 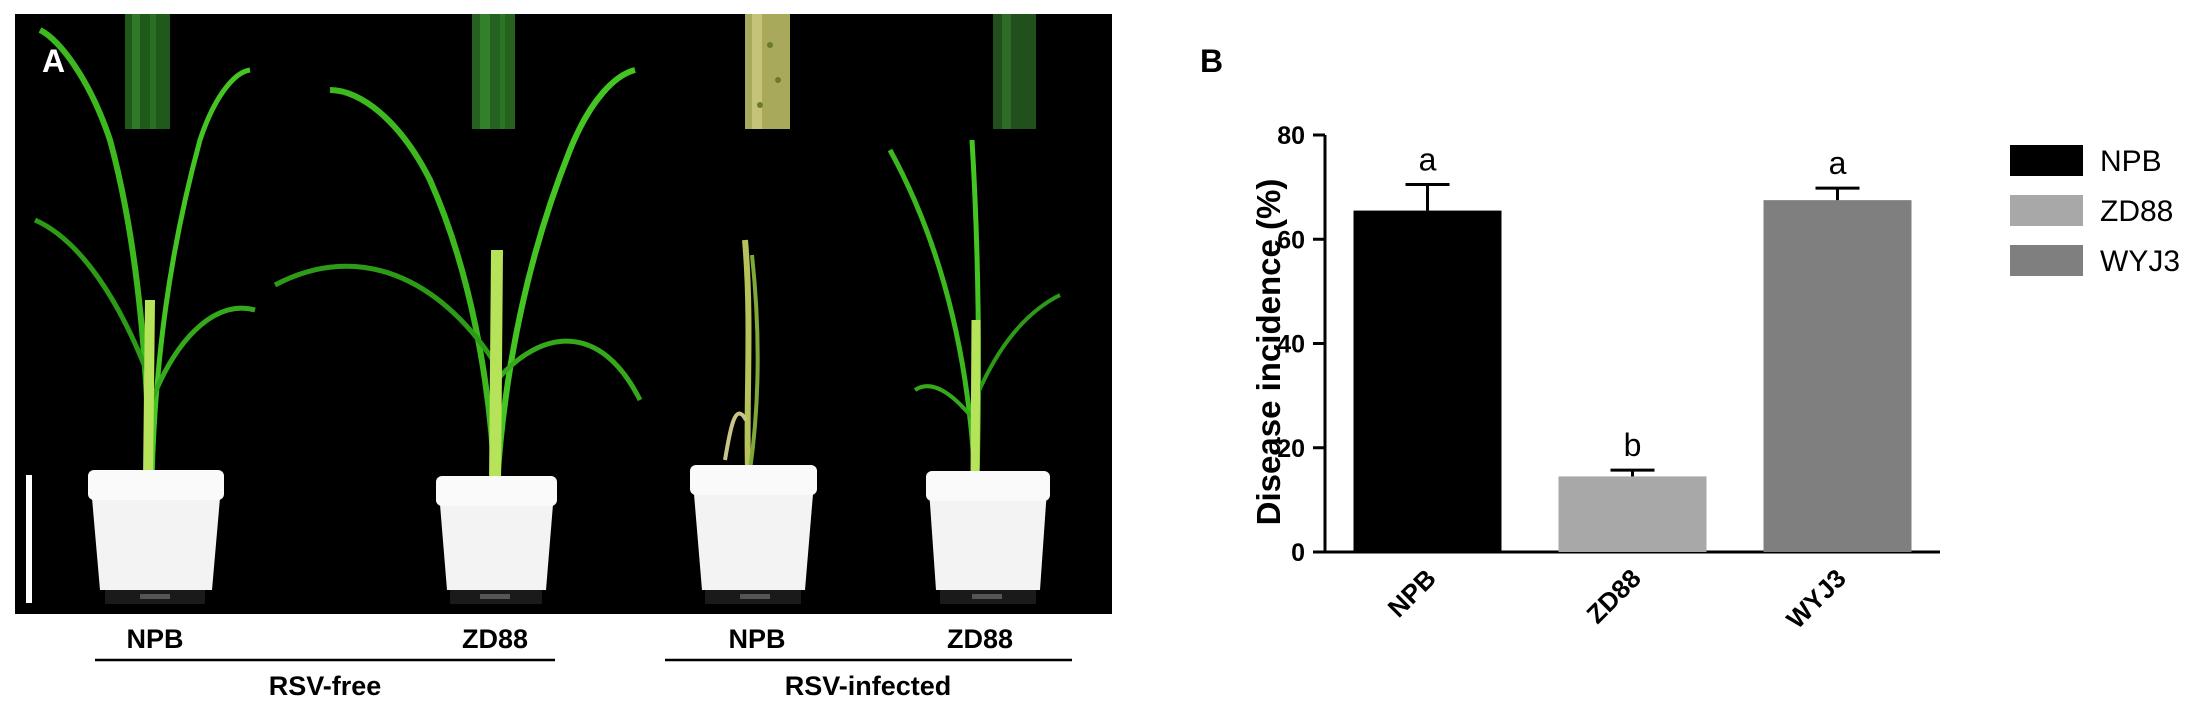 I want to click on pot-npb-rsv-infected, so click(x=753, y=534).